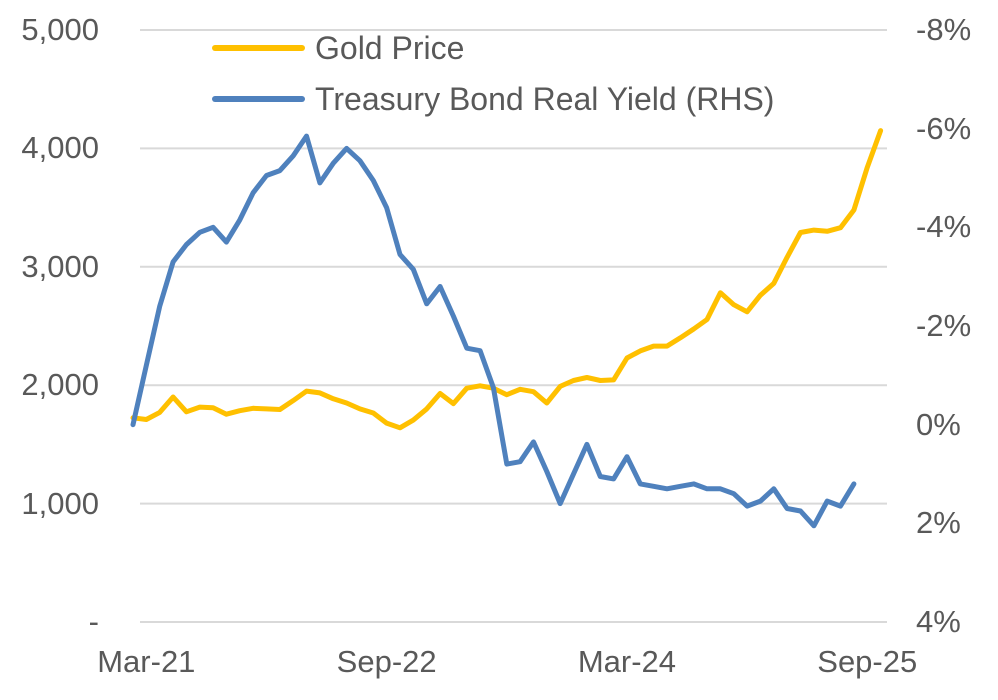 Image resolution: width=998 pixels, height=700 pixels. Describe the element at coordinates (938, 621) in the screenshot. I see `right-axis-tick: 4%` at that location.